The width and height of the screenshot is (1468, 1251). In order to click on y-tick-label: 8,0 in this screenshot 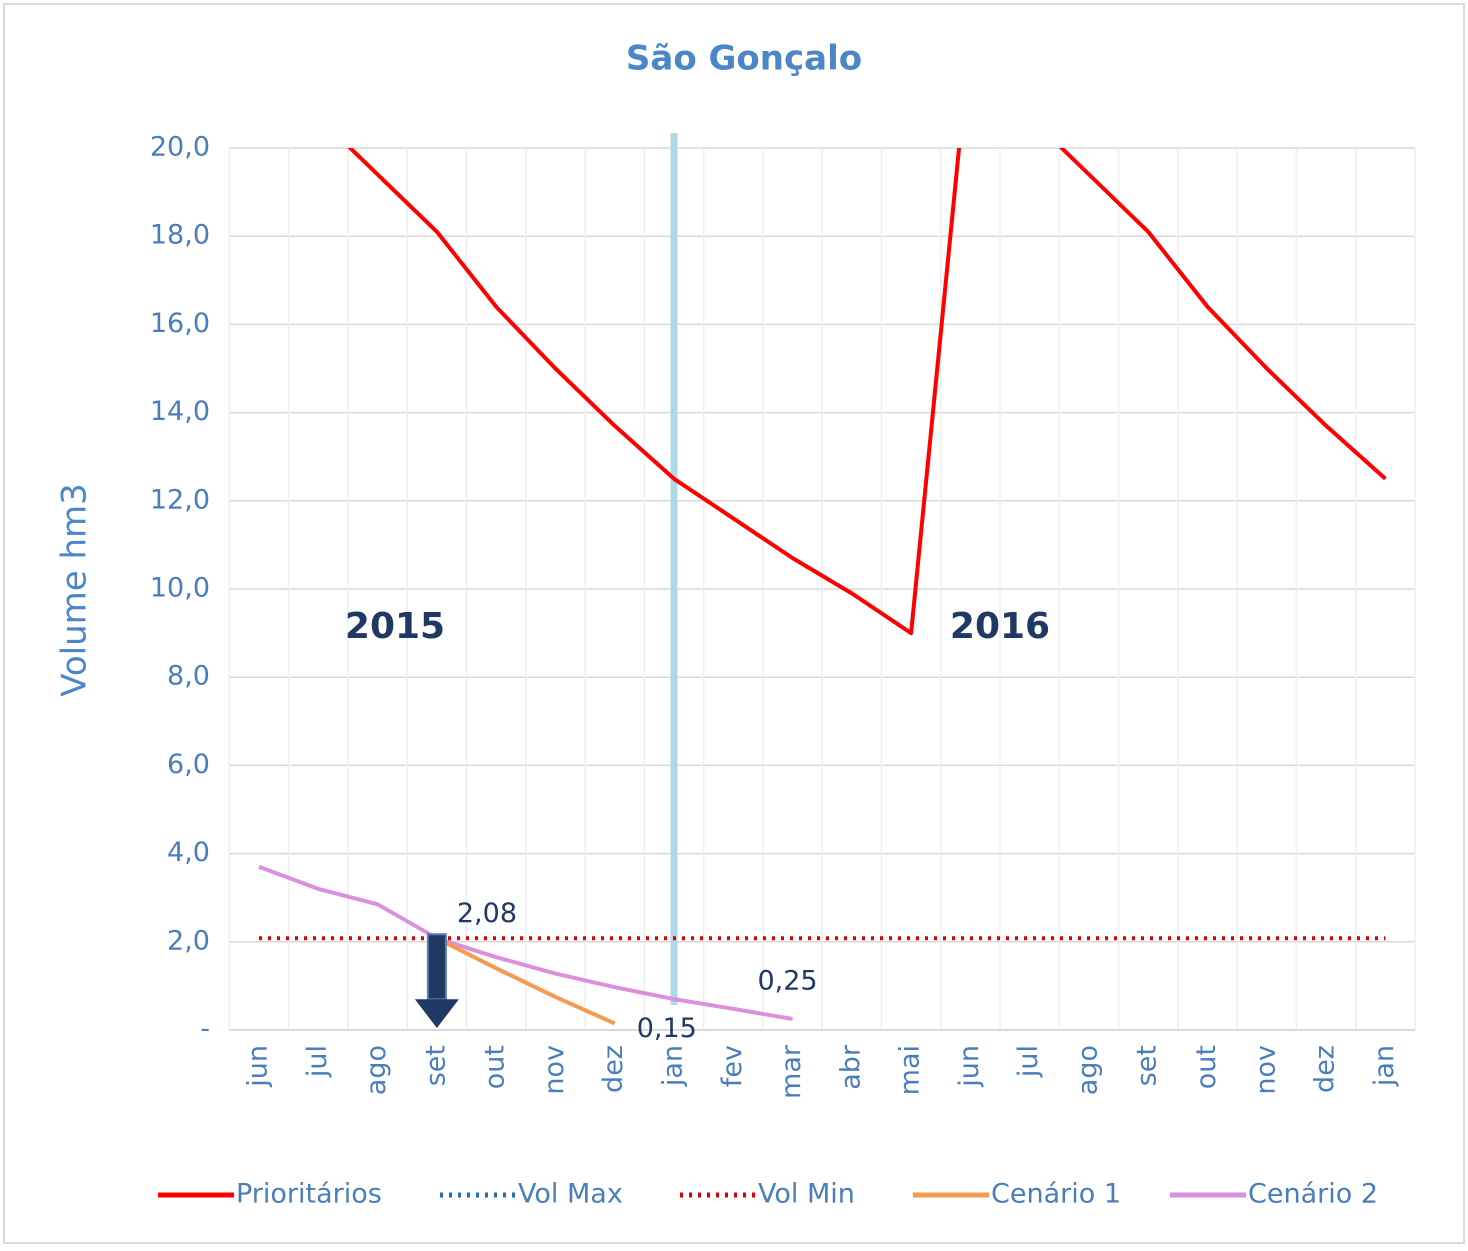, I will do `click(188, 676)`.